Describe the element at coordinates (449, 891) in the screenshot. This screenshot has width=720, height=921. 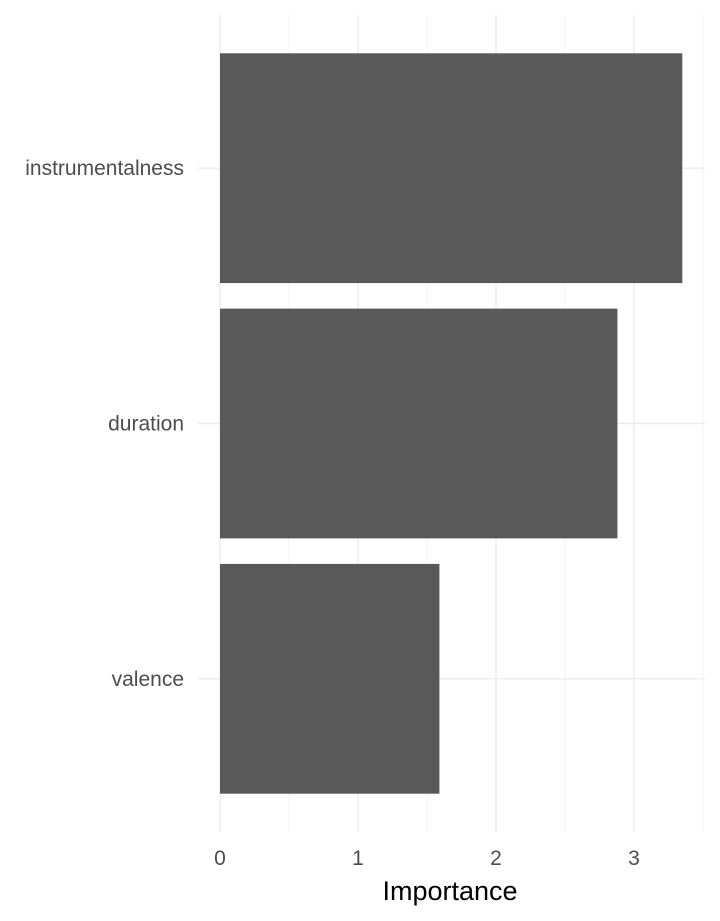
I see `x-axis-title: Importance` at that location.